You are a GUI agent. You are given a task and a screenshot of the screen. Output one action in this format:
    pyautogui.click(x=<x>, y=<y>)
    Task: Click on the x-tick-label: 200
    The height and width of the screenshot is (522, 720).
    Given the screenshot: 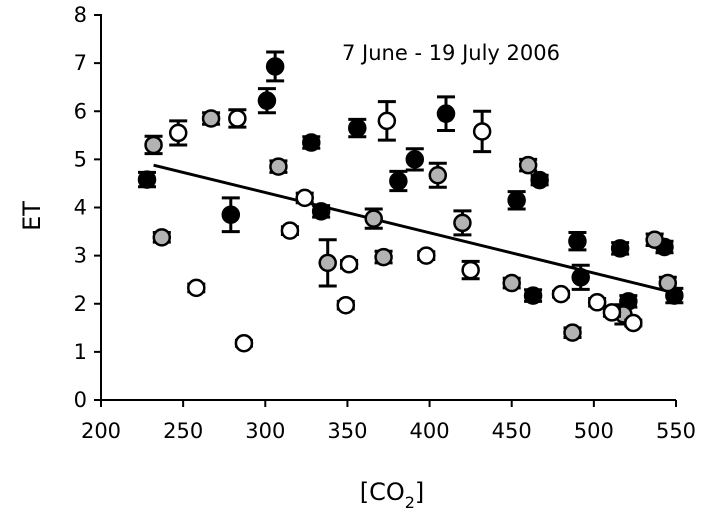 What is the action you would take?
    pyautogui.click(x=101, y=431)
    